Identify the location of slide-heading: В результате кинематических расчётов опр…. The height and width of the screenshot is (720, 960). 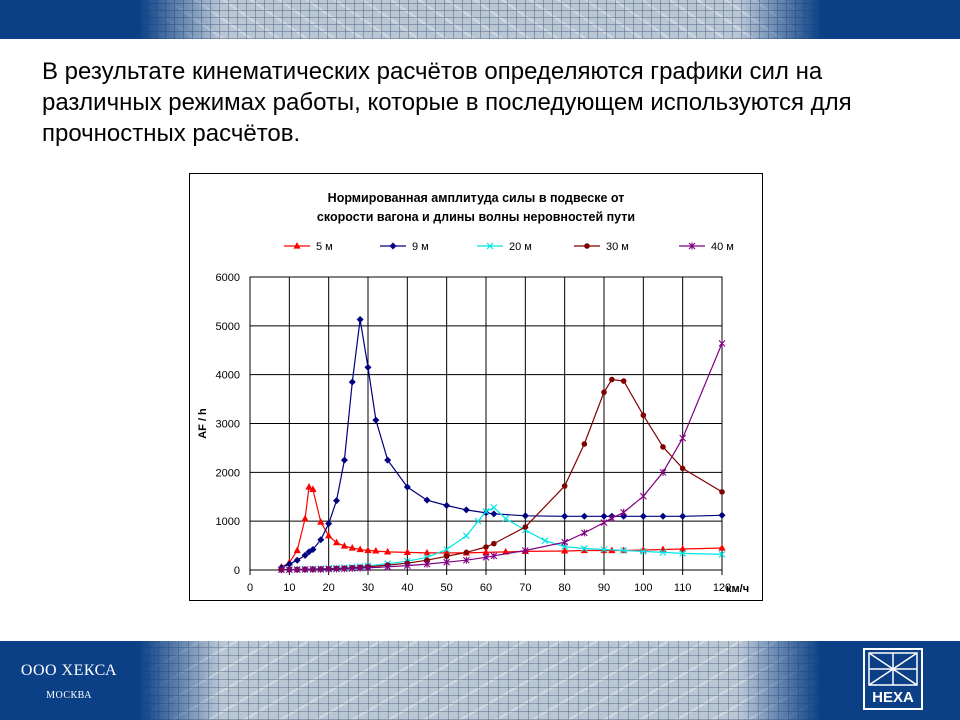
(447, 102).